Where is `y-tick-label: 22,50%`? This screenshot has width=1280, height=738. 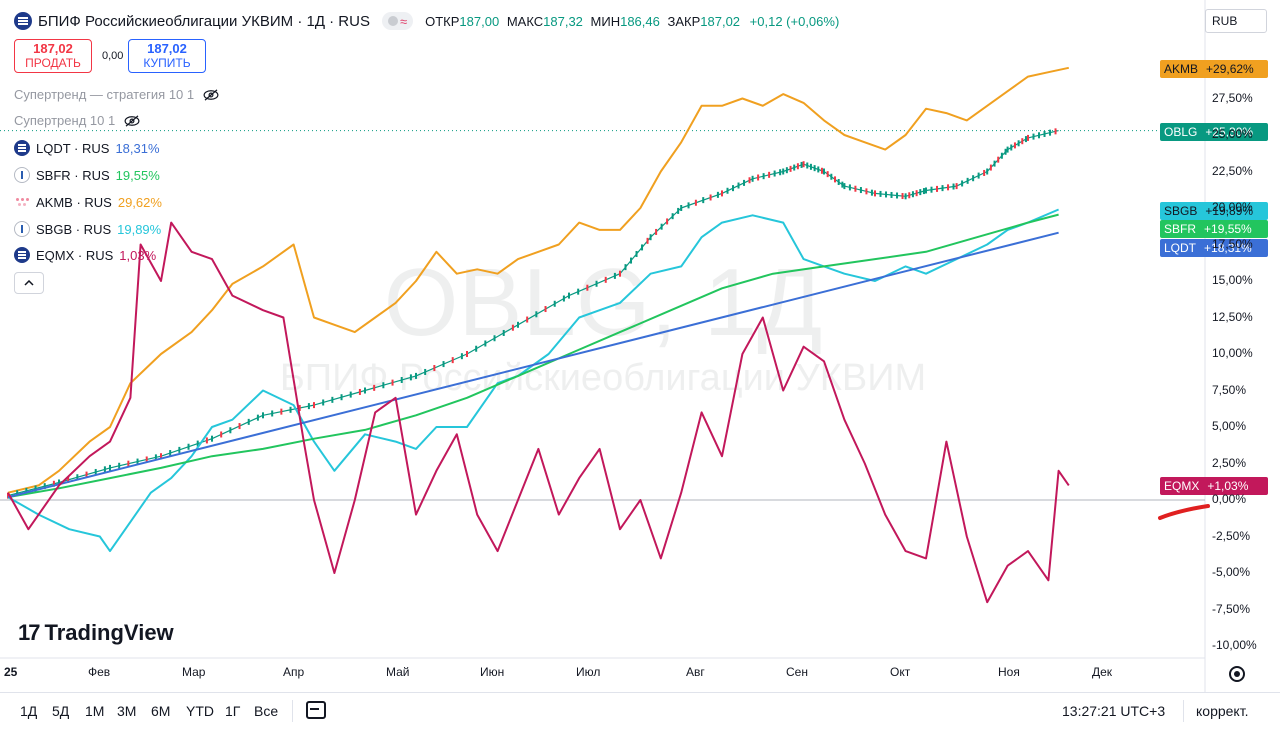
y-tick-label: 22,50% is located at coordinates (1232, 170).